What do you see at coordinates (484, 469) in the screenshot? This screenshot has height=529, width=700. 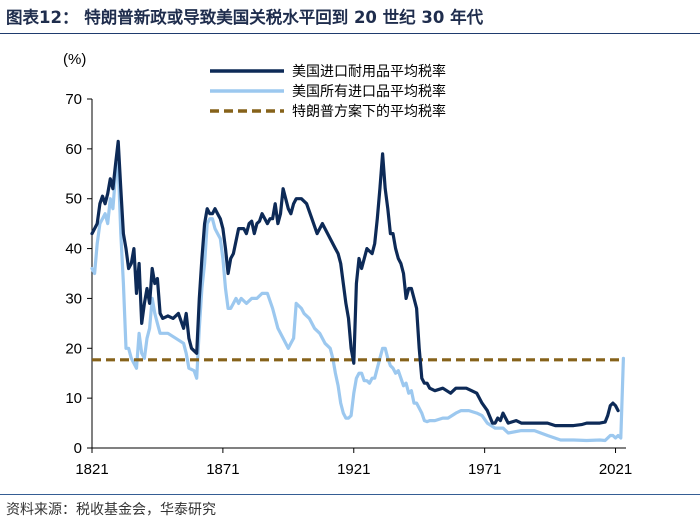 I see `x-tick-label: 1971` at bounding box center [484, 469].